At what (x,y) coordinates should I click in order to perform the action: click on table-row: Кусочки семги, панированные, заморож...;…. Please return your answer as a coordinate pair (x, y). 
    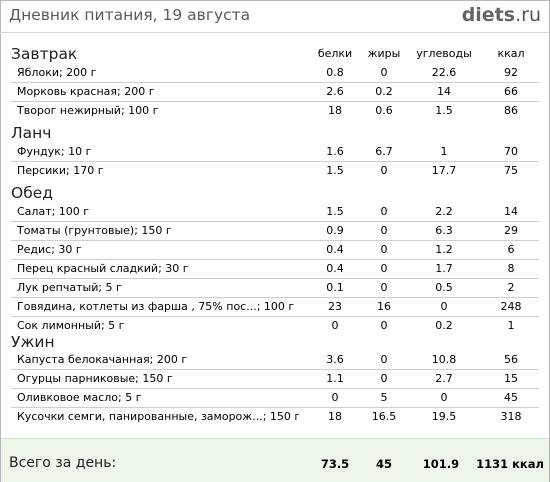
    Looking at the image, I should click on (275, 417).